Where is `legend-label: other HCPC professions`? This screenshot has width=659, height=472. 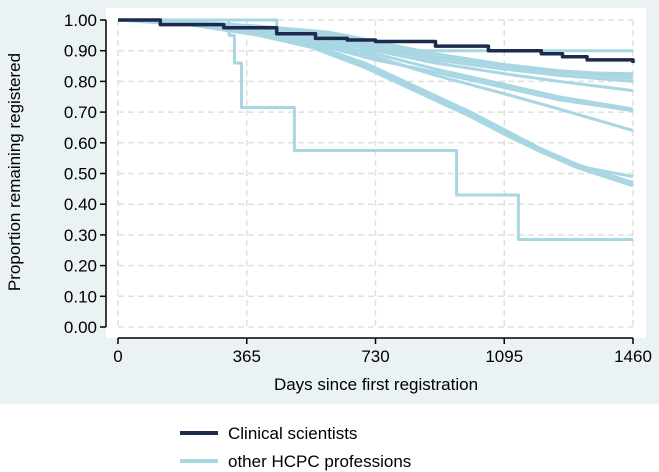
legend-label: other HCPC professions is located at coordinates (319, 461).